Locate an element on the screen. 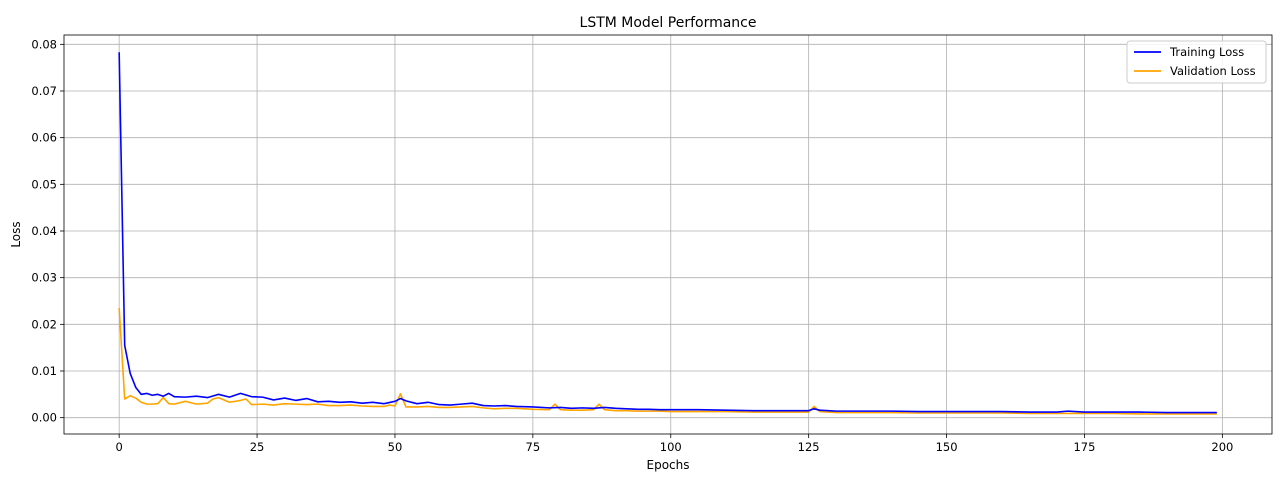 This screenshot has height=484, width=1280. x-tick-label: 175 is located at coordinates (1084, 447).